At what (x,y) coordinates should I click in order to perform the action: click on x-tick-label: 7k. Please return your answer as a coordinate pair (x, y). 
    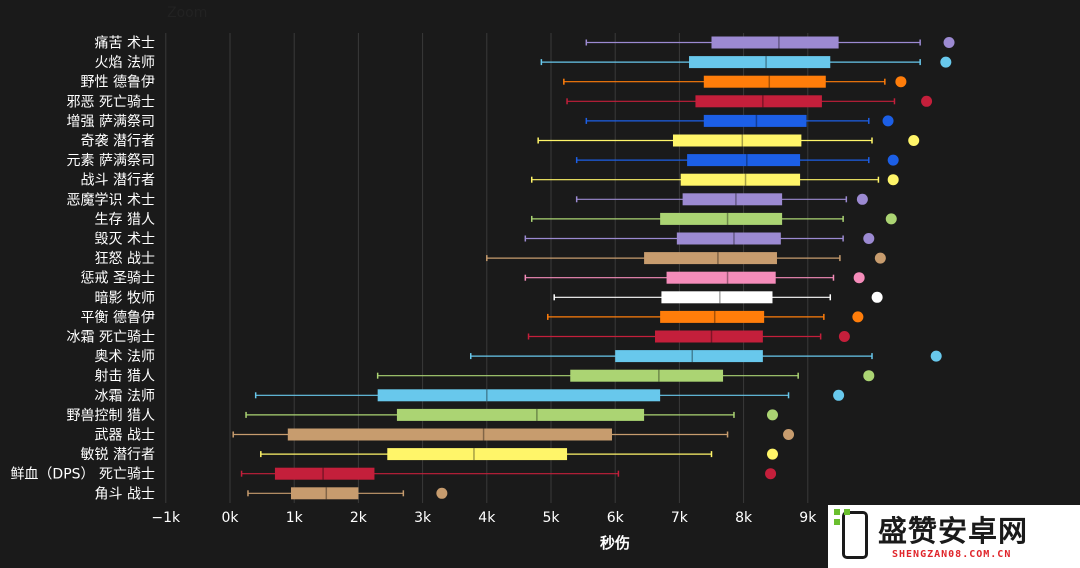
    Looking at the image, I should click on (680, 518).